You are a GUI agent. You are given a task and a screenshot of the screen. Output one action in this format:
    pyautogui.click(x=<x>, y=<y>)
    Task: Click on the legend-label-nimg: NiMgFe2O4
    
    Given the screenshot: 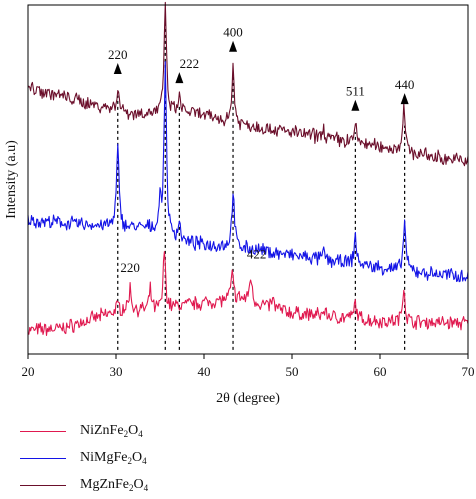 What is the action you would take?
    pyautogui.click(x=113, y=458)
    